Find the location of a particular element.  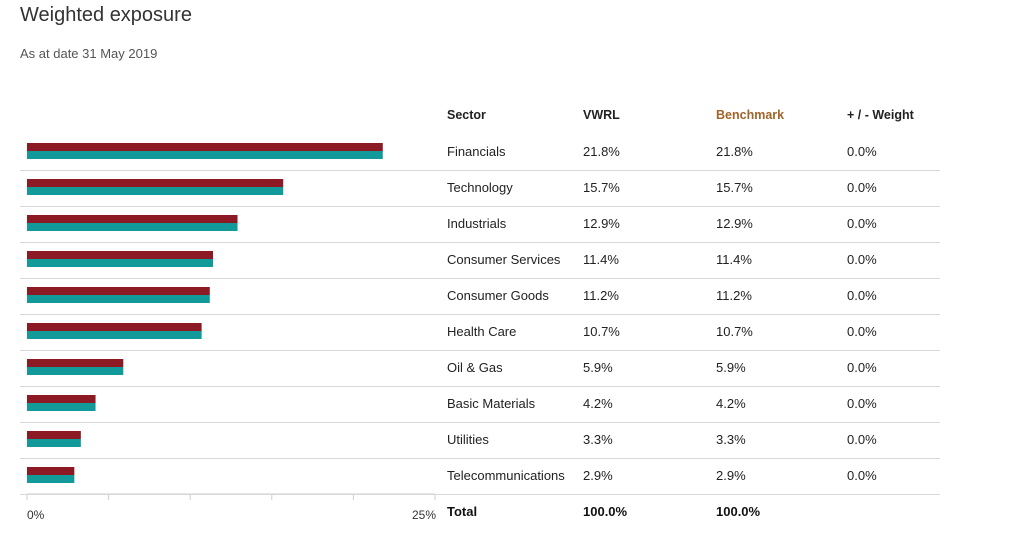

bar-benchmark-utilities is located at coordinates (54, 443).